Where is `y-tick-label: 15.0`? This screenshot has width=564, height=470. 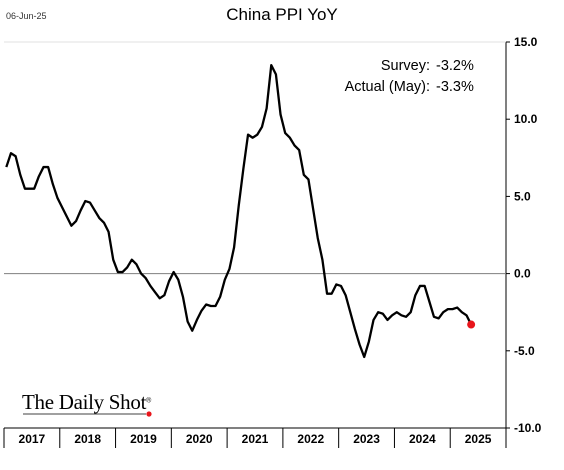 y-tick-label: 15.0 is located at coordinates (526, 42).